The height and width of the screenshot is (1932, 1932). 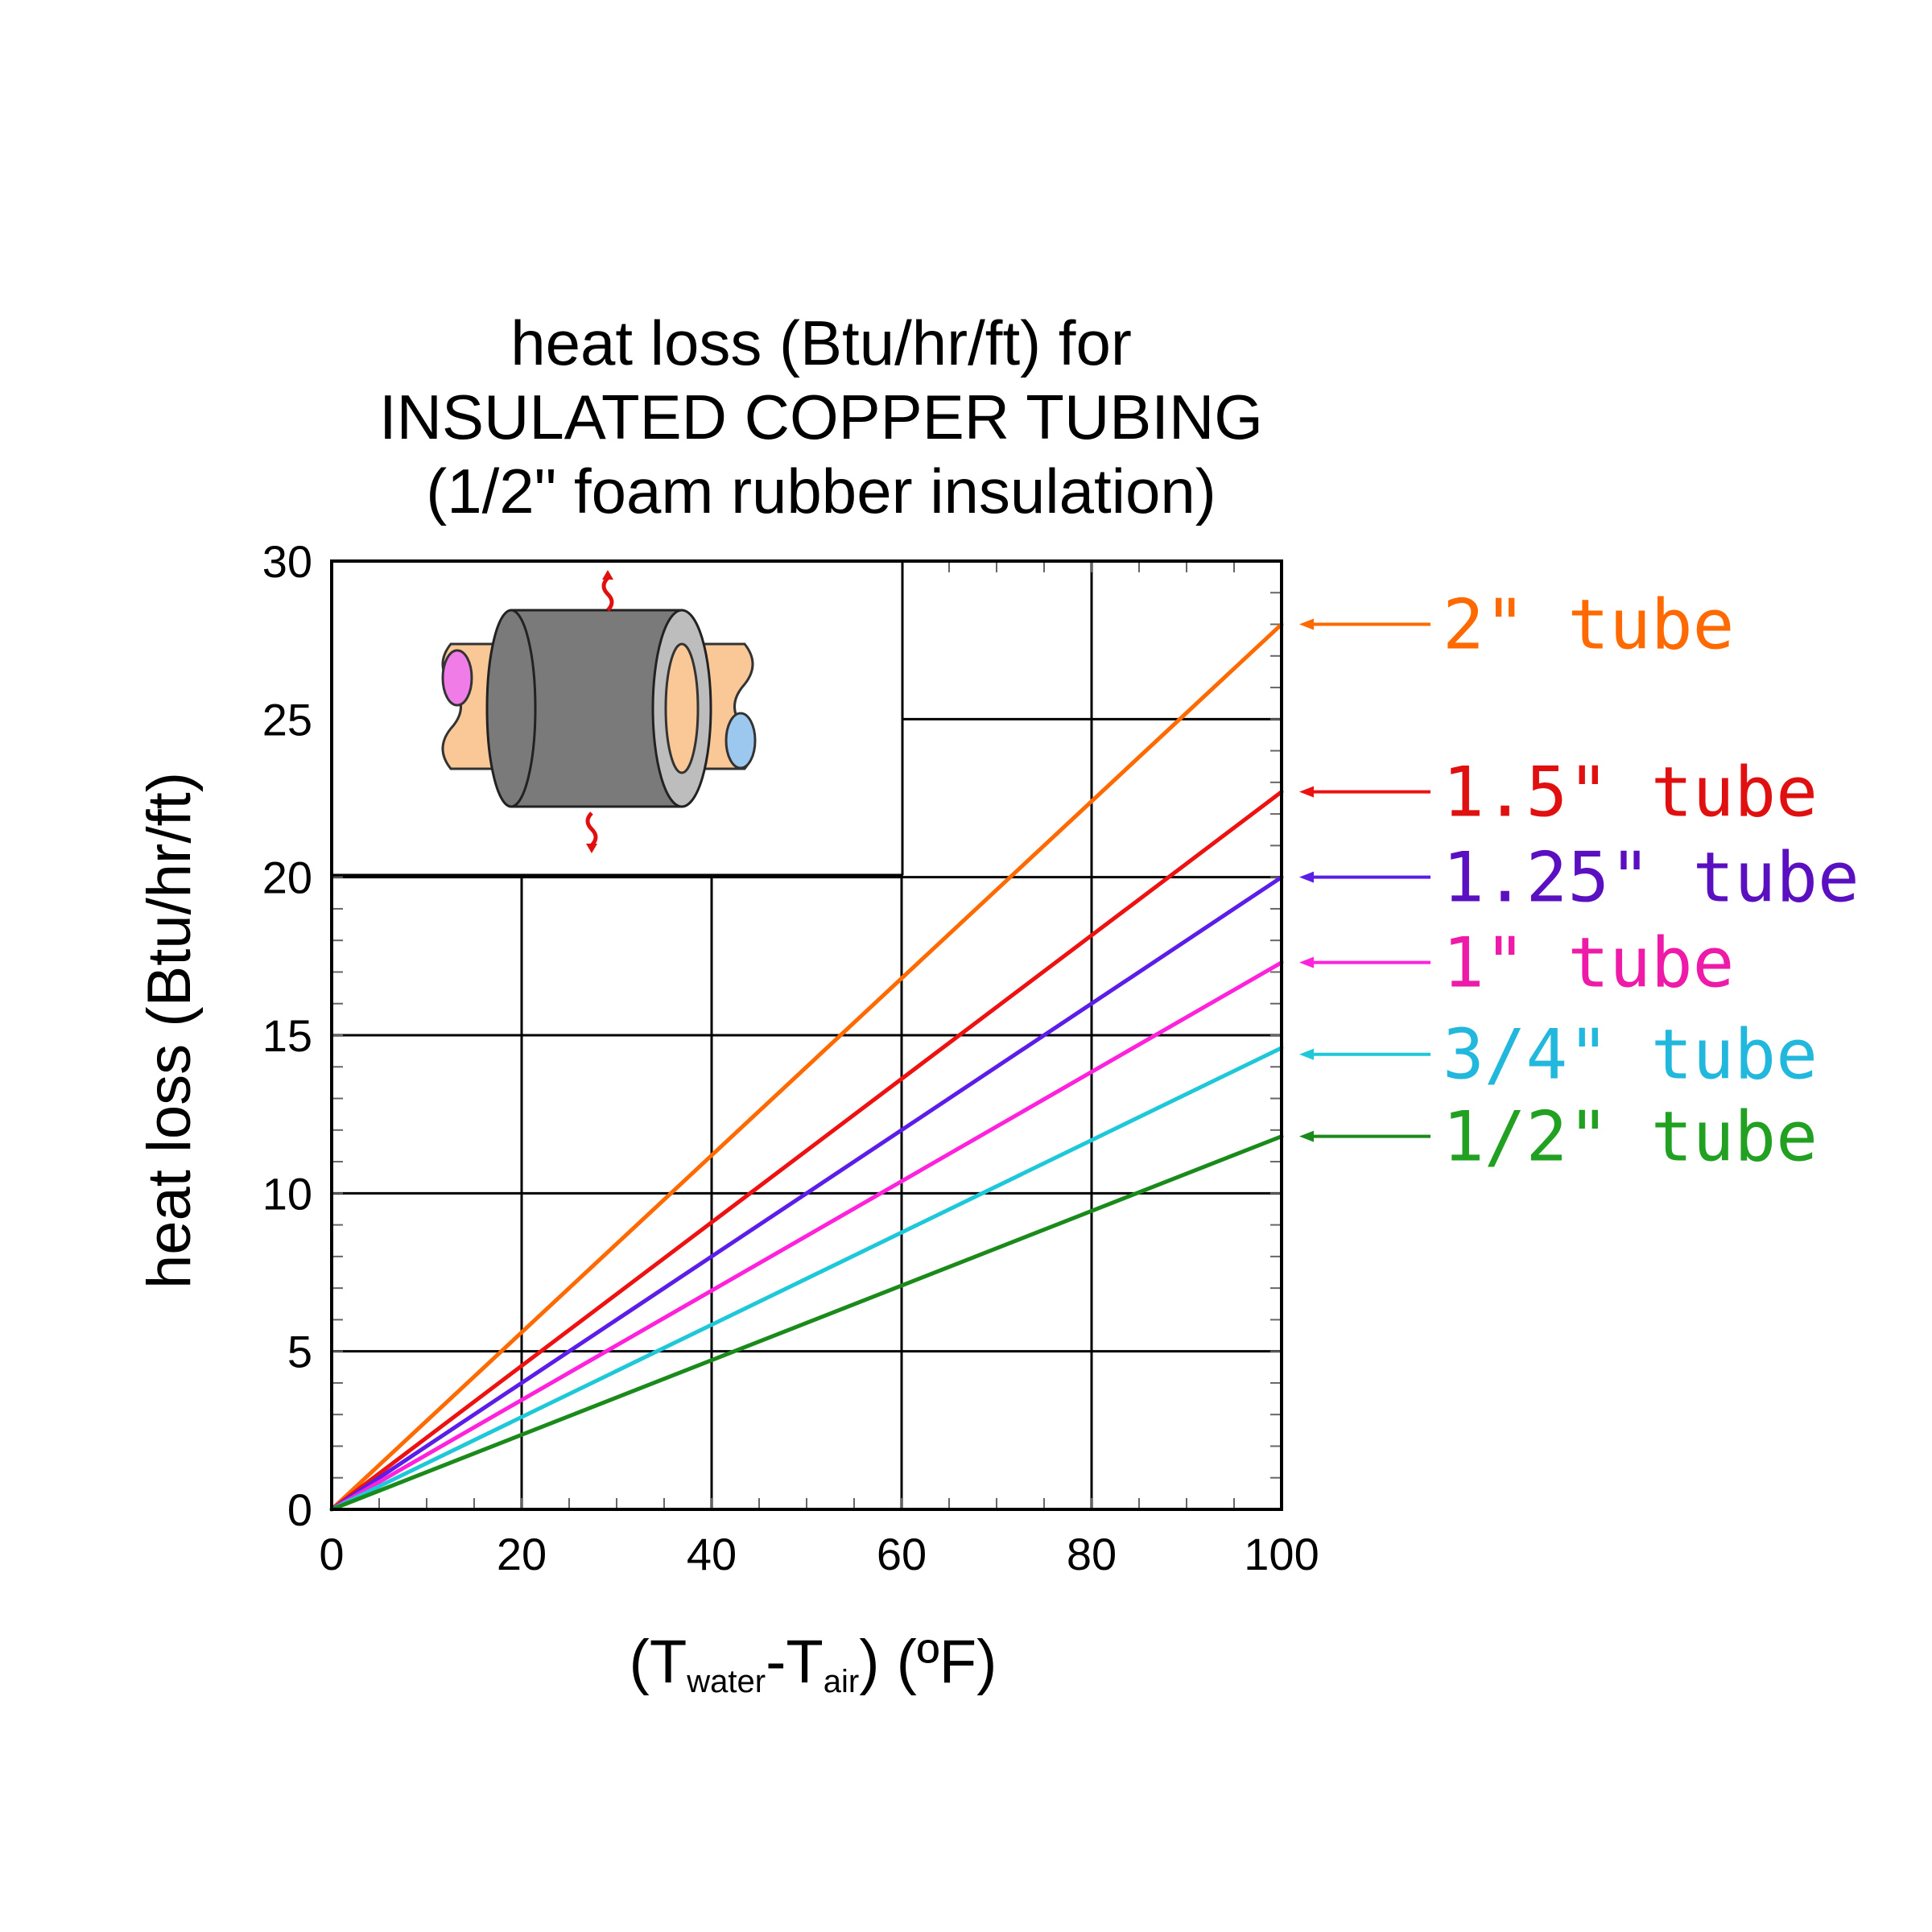 What do you see at coordinates (287, 1193) in the screenshot?
I see `y-tick-label: 10` at bounding box center [287, 1193].